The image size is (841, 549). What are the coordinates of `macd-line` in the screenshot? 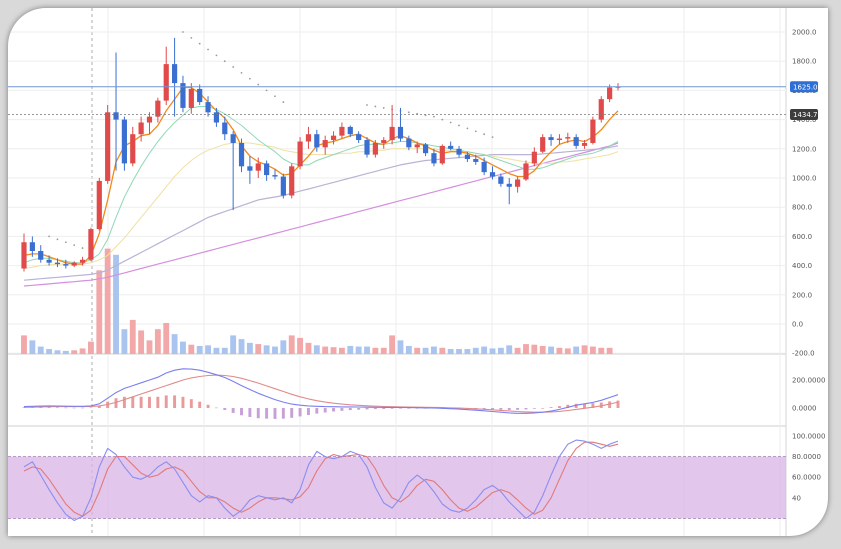 It's located at (321, 391).